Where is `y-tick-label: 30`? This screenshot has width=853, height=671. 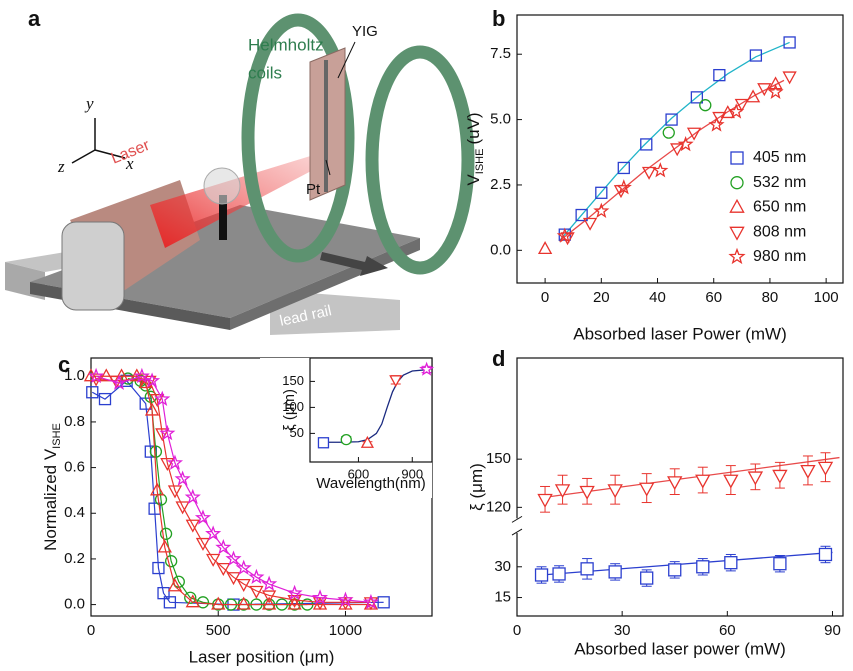
y-tick-label: 30 is located at coordinates (502, 566).